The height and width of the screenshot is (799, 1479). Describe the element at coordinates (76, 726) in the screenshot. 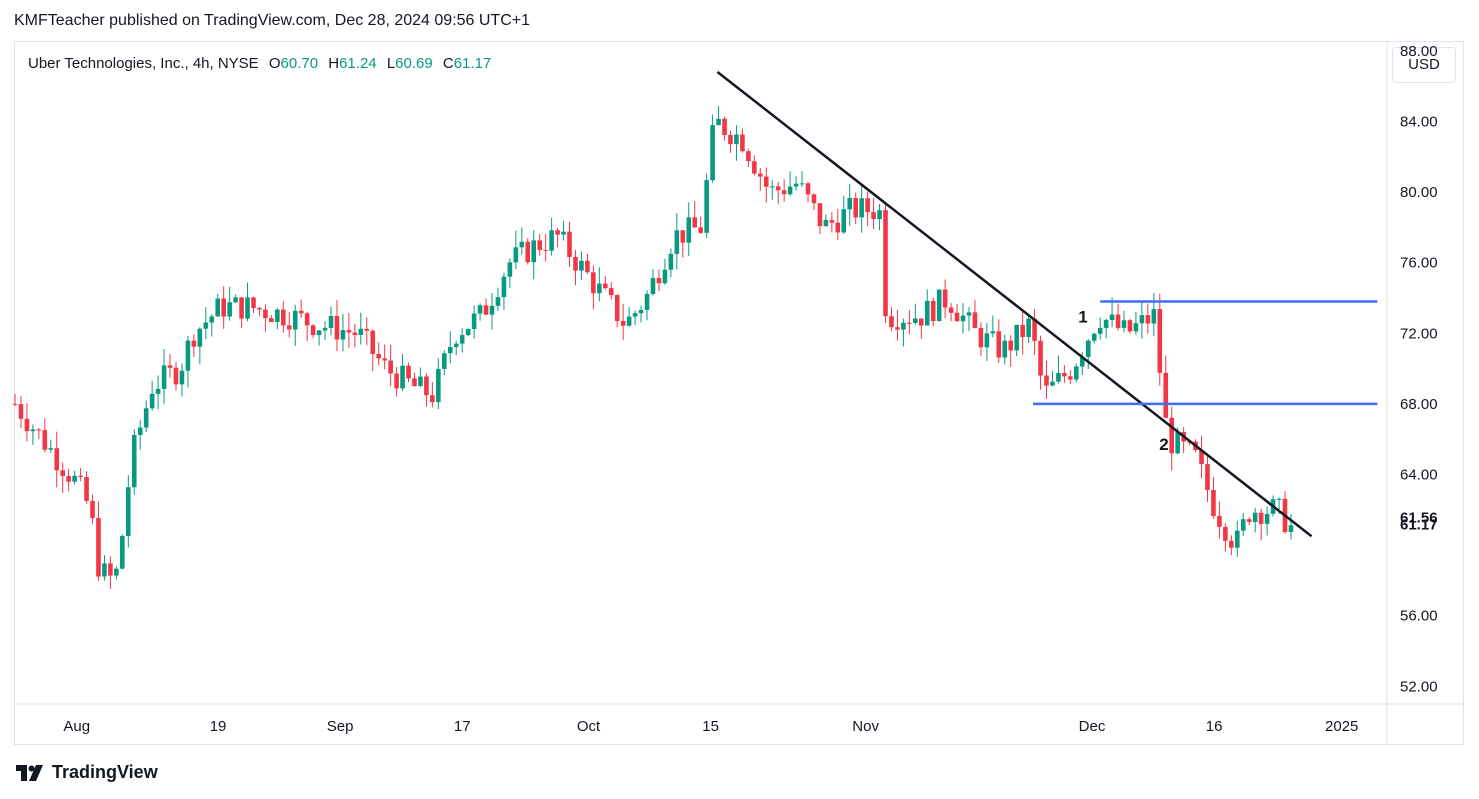

I see `x-tick-label: Aug` at that location.